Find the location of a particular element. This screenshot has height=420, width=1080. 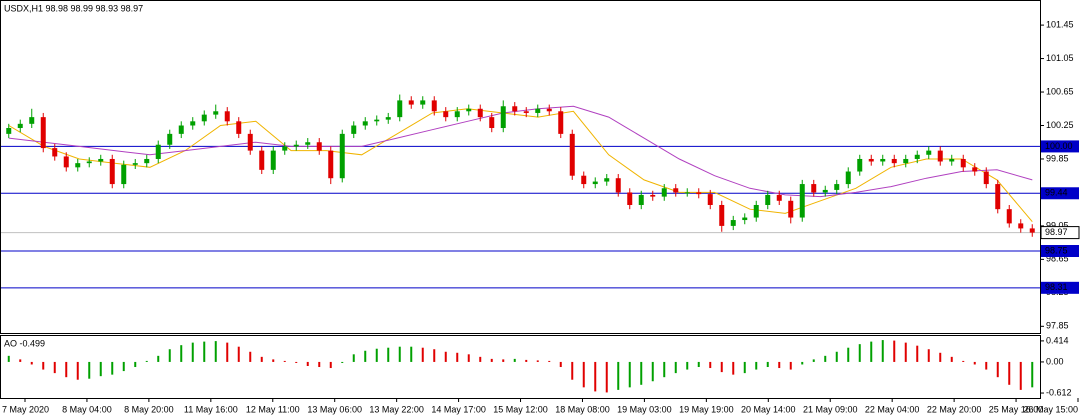

indicator-title: AO -0.499 is located at coordinates (24, 343).